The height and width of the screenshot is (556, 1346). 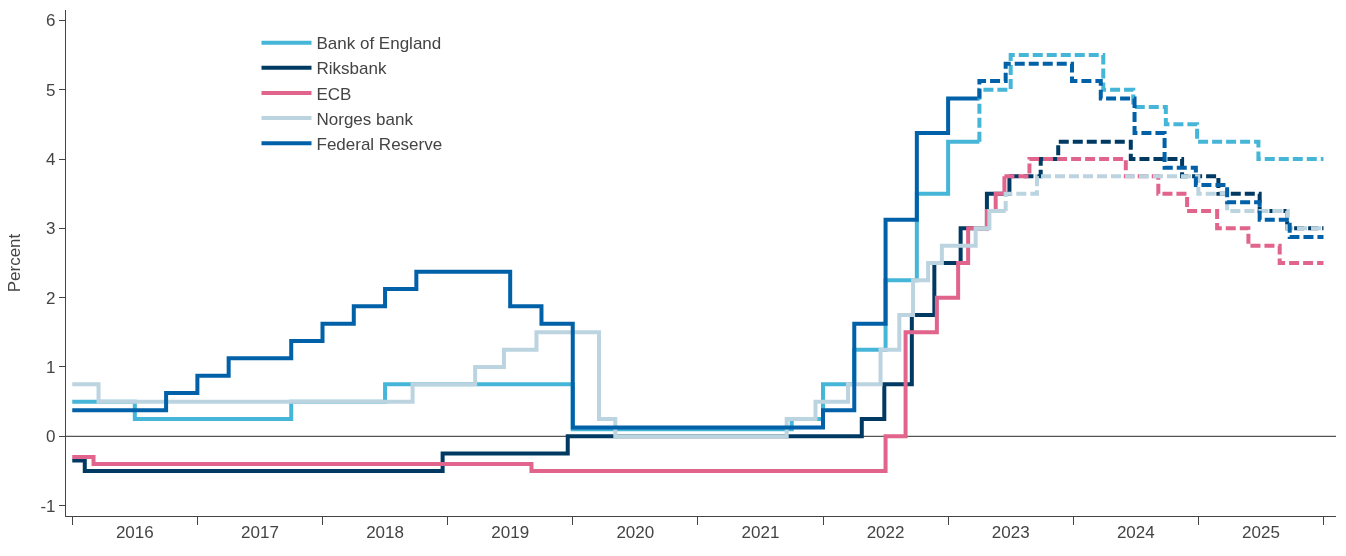 What do you see at coordinates (760, 532) in the screenshot?
I see `x-tick-label: 2021` at bounding box center [760, 532].